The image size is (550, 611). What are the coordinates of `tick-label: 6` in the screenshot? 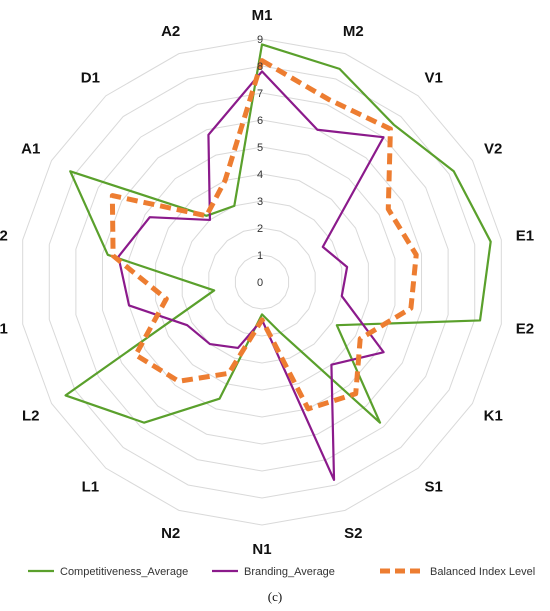 It's located at (260, 121).